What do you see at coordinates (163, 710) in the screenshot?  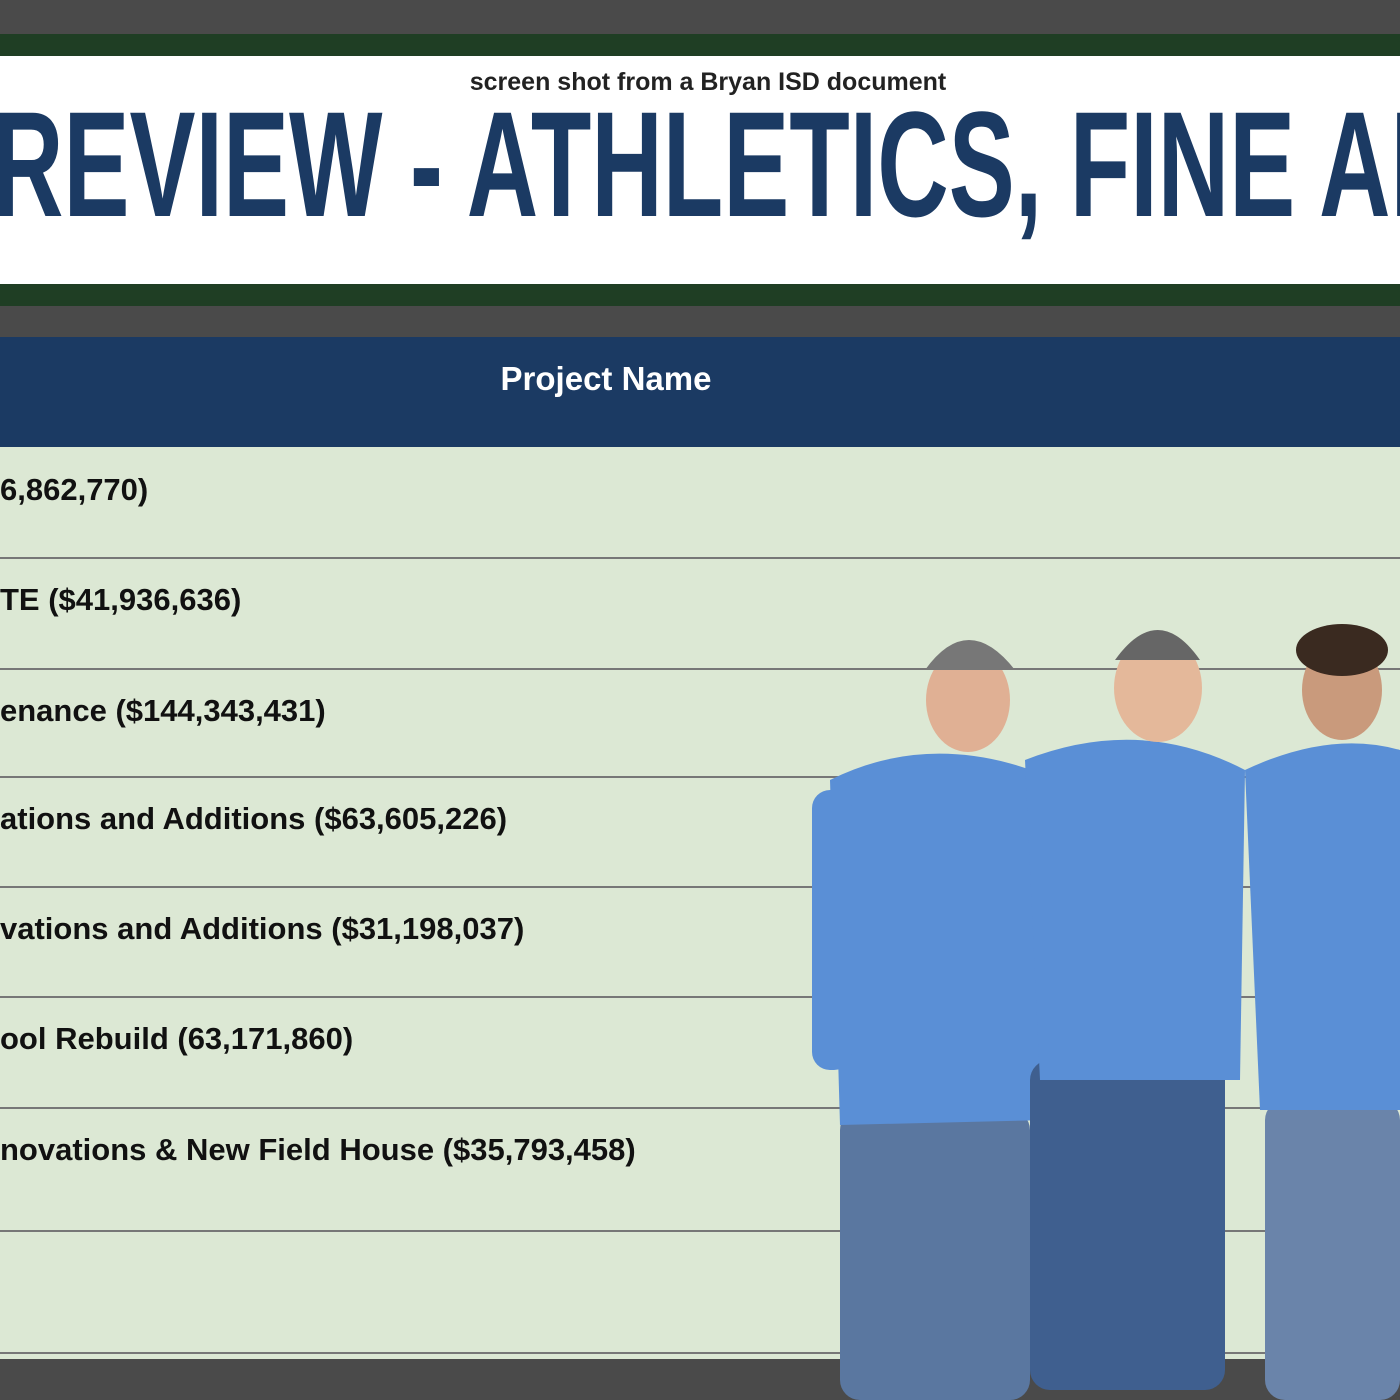 I see `row-text: enance ($144,343,431)` at bounding box center [163, 710].